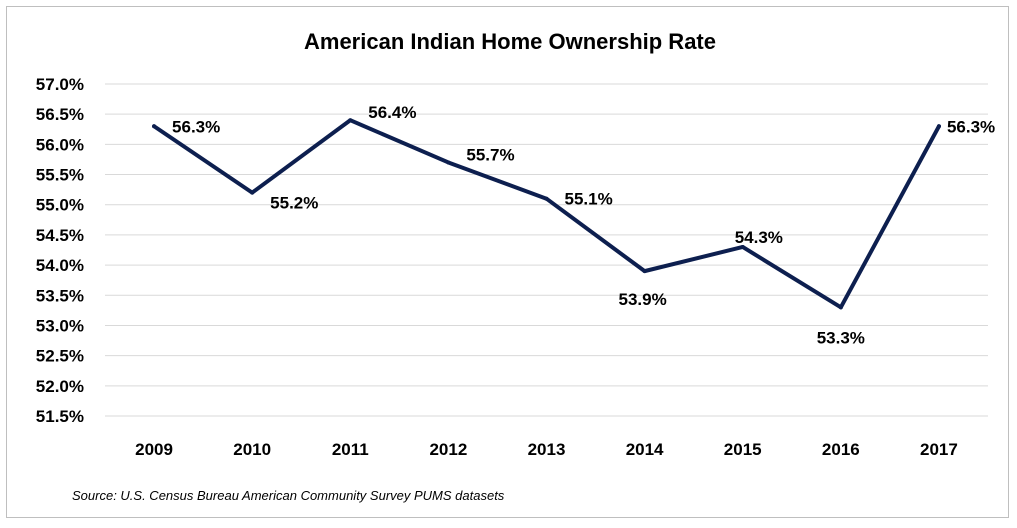 The width and height of the screenshot is (1017, 528). Describe the element at coordinates (490, 154) in the screenshot. I see `data-label: 55.7%` at that location.